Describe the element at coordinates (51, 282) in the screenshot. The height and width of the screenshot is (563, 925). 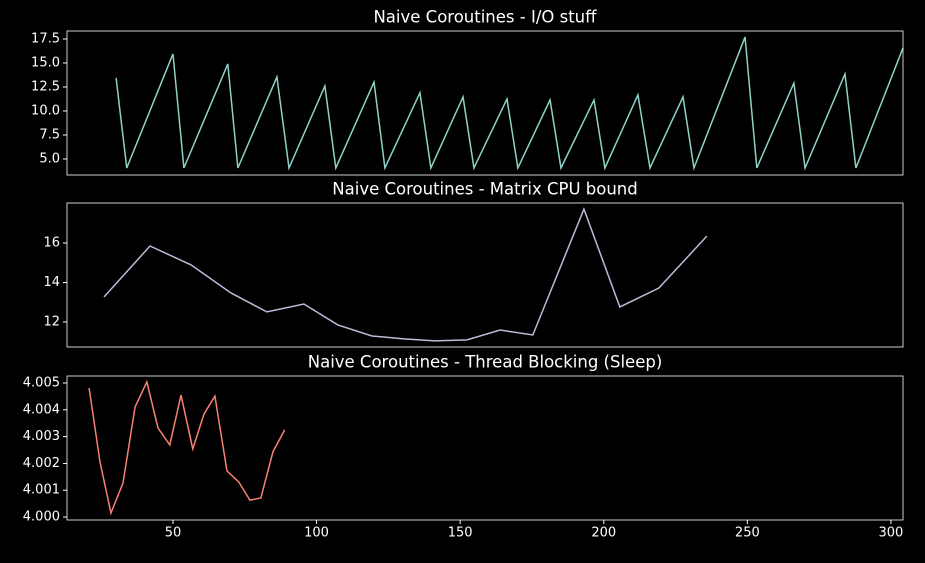
I see `y-tick-label: 14` at that location.